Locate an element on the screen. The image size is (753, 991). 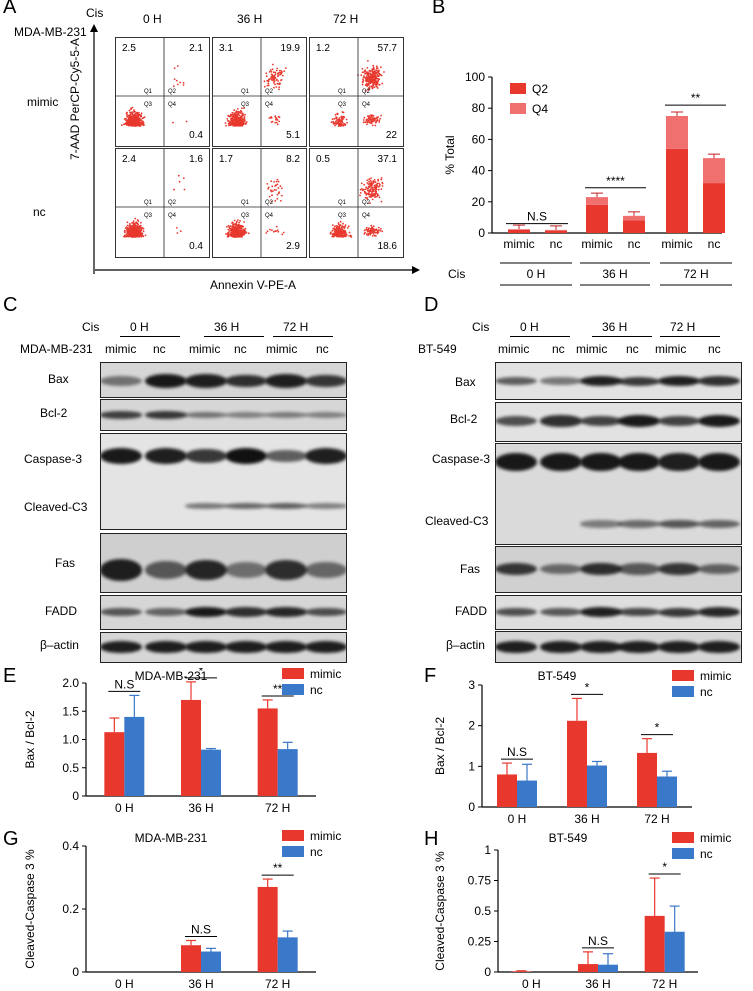
panel-e-letter: E is located at coordinates (10, 676).